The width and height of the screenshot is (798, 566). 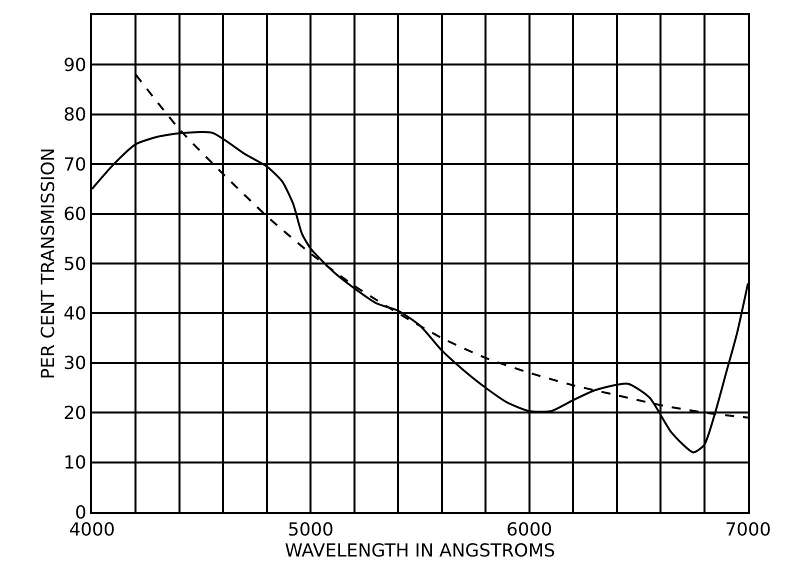 I want to click on y-axis-title: PER CENT TRANSMISSION, so click(x=49, y=264).